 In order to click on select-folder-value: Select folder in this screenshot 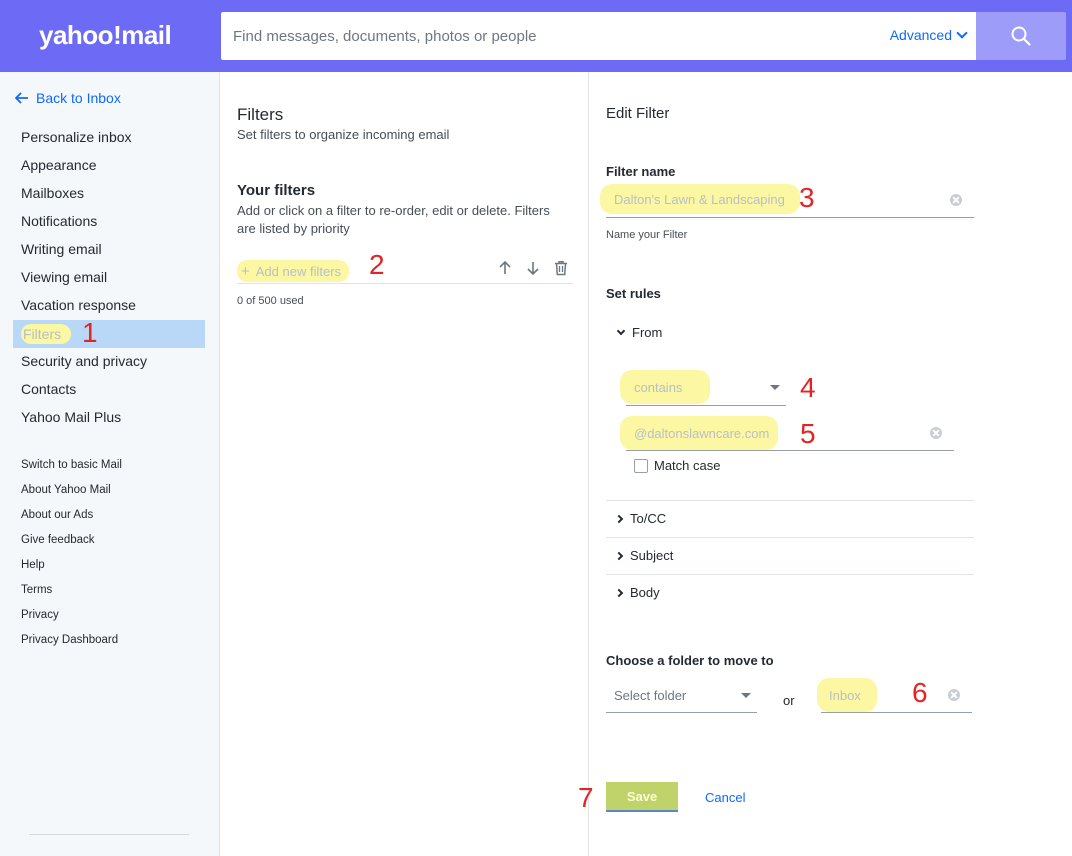, I will do `click(650, 695)`.